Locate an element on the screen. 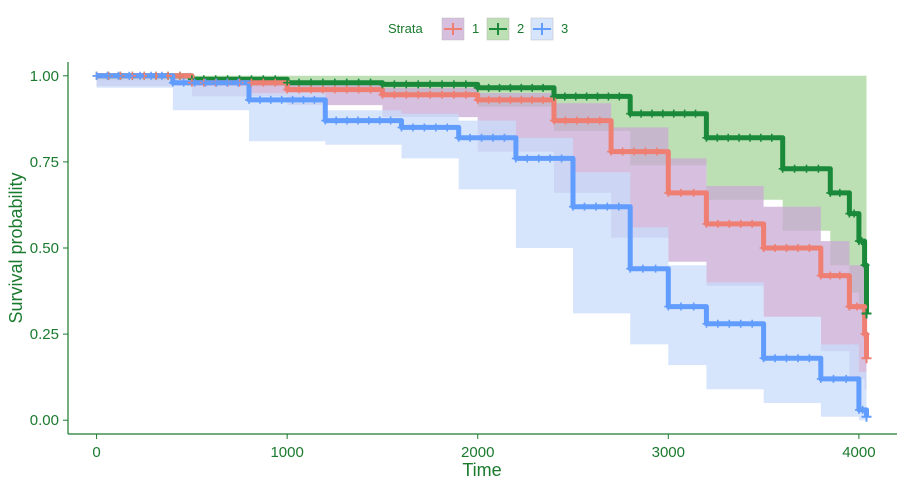  y-ticks: 0.00 0.25 0.50 0.75 1.00 is located at coordinates (49, 248).